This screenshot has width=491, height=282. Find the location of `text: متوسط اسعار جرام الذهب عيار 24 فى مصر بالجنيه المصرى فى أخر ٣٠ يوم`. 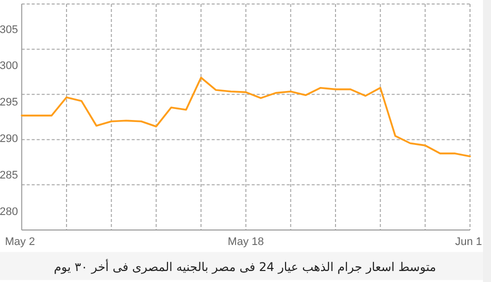

text: متوسط اسعار جرام الذهب عيار 24 فى مصر بالجنيه المصرى فى أخر ٣٠ يوم is located at coordinates (245, 266).